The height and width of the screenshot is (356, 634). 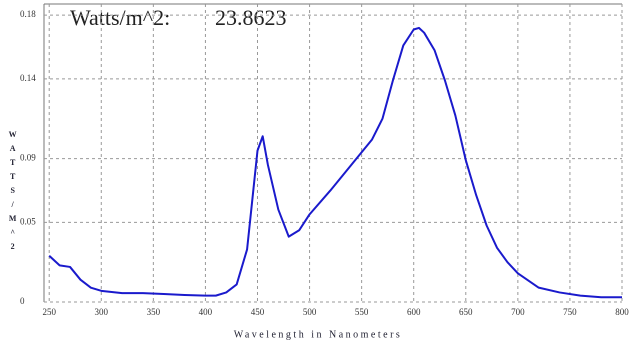 I want to click on x-tick-label: 600, so click(x=414, y=312).